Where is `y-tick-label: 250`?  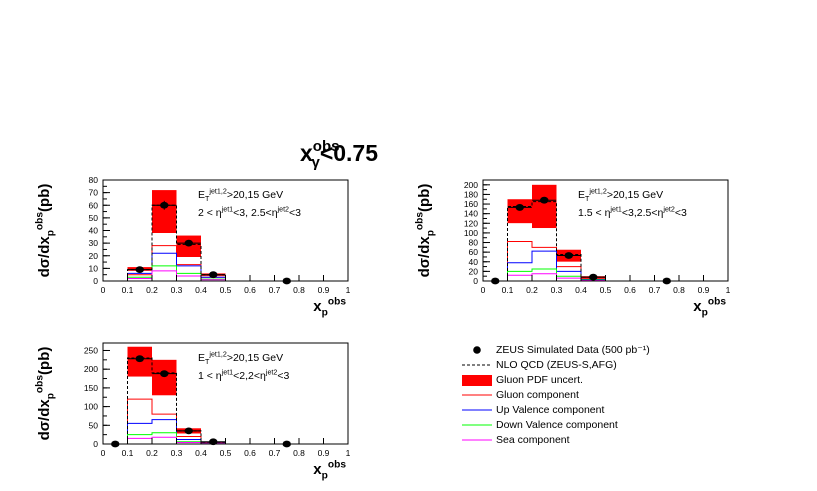
y-tick-label: 250 is located at coordinates (91, 350).